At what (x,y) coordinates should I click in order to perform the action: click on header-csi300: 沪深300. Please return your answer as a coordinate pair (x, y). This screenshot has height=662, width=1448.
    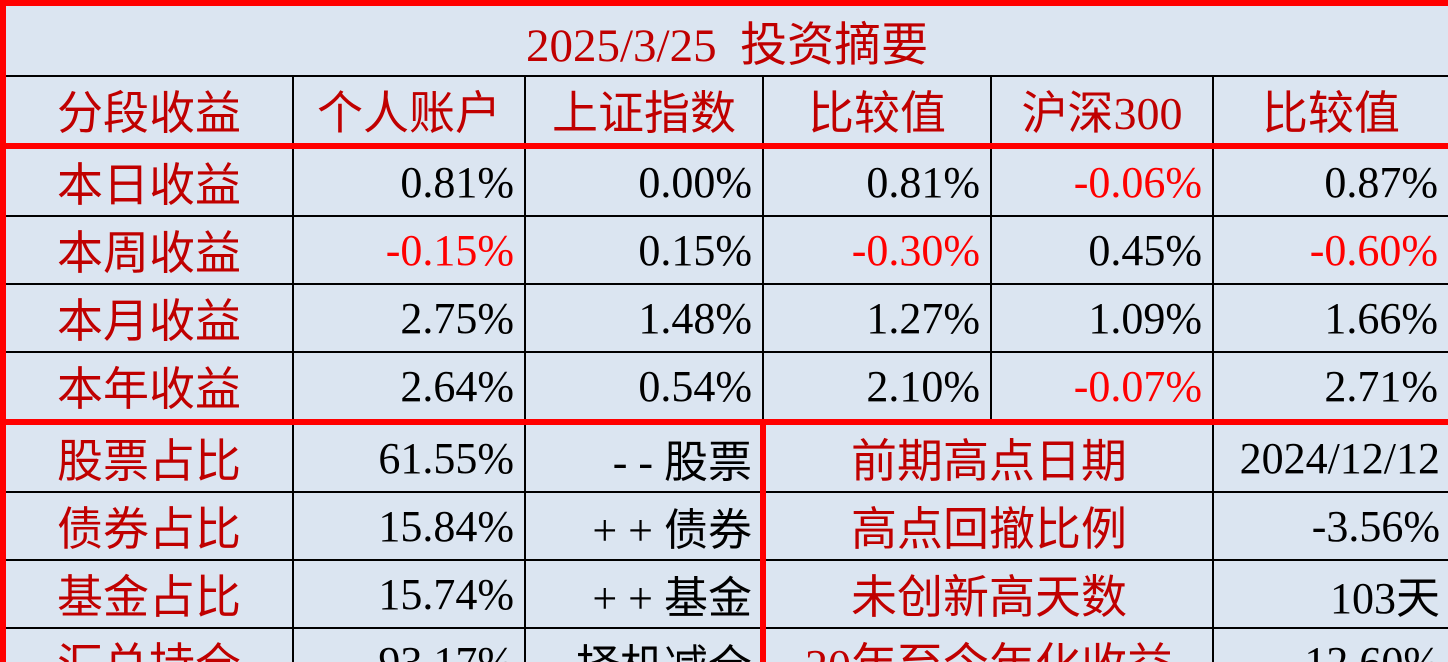
    Looking at the image, I should click on (1102, 112).